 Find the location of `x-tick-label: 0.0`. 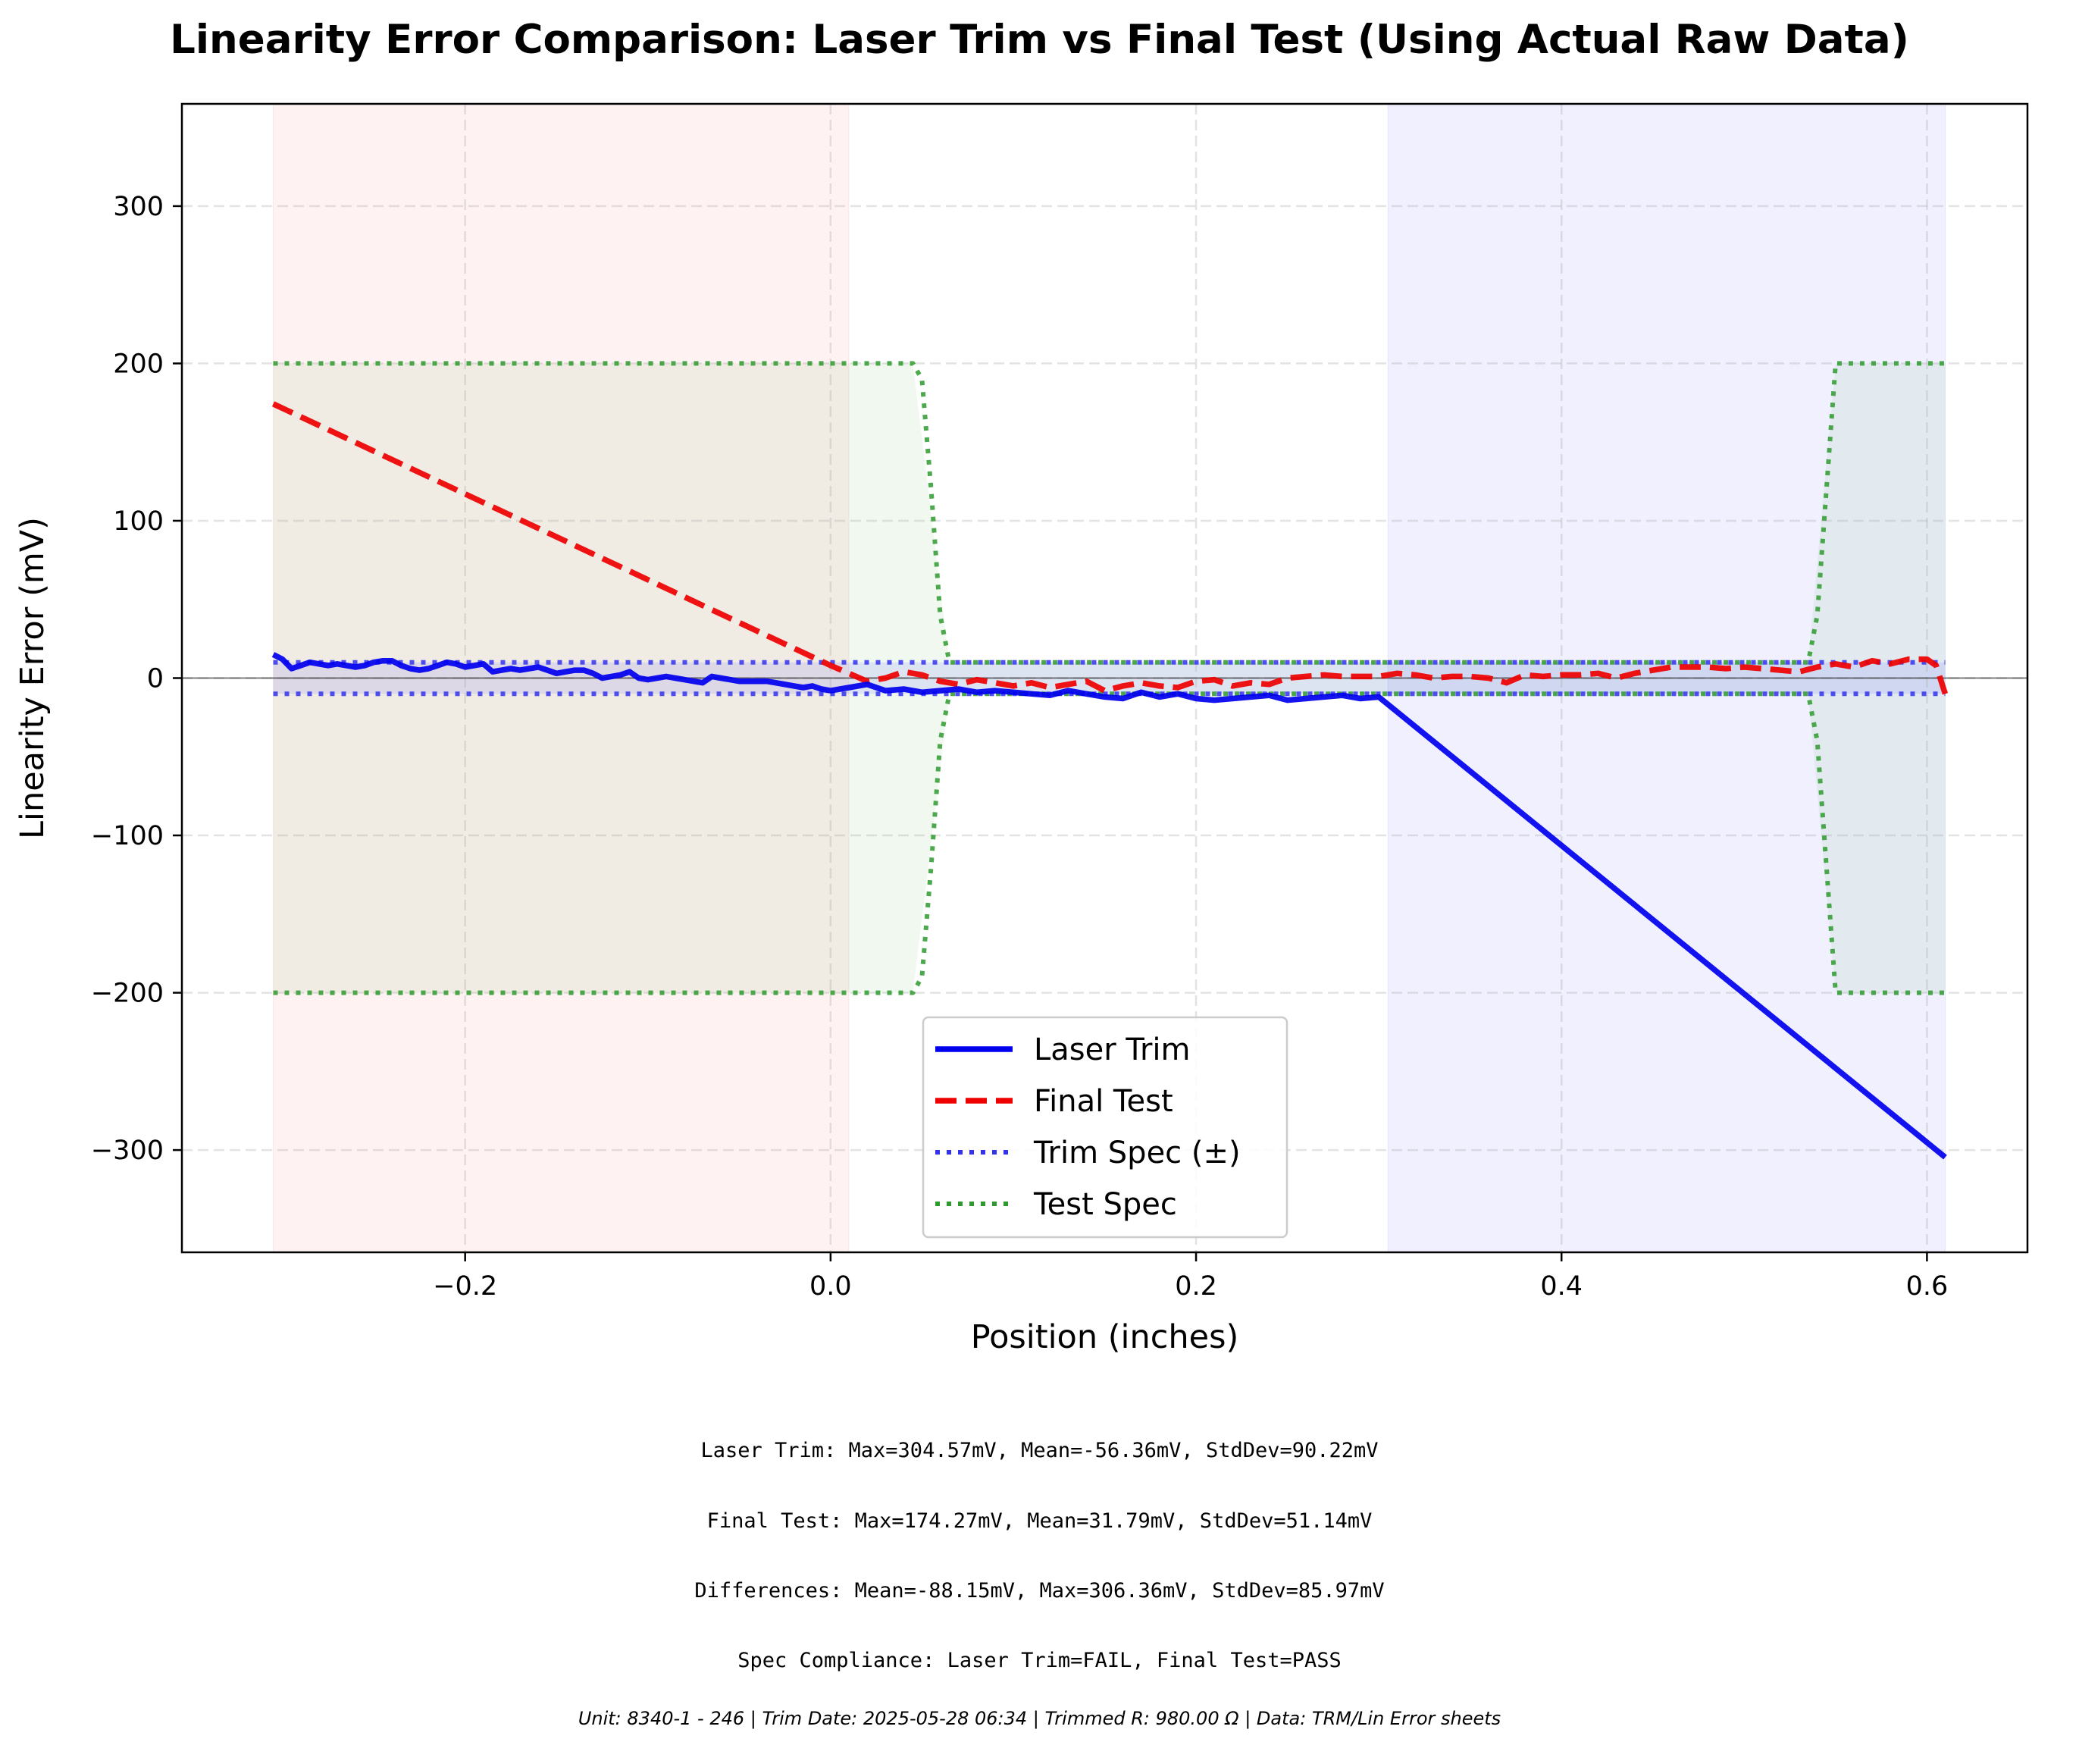

x-tick-label: 0.0 is located at coordinates (830, 1287).